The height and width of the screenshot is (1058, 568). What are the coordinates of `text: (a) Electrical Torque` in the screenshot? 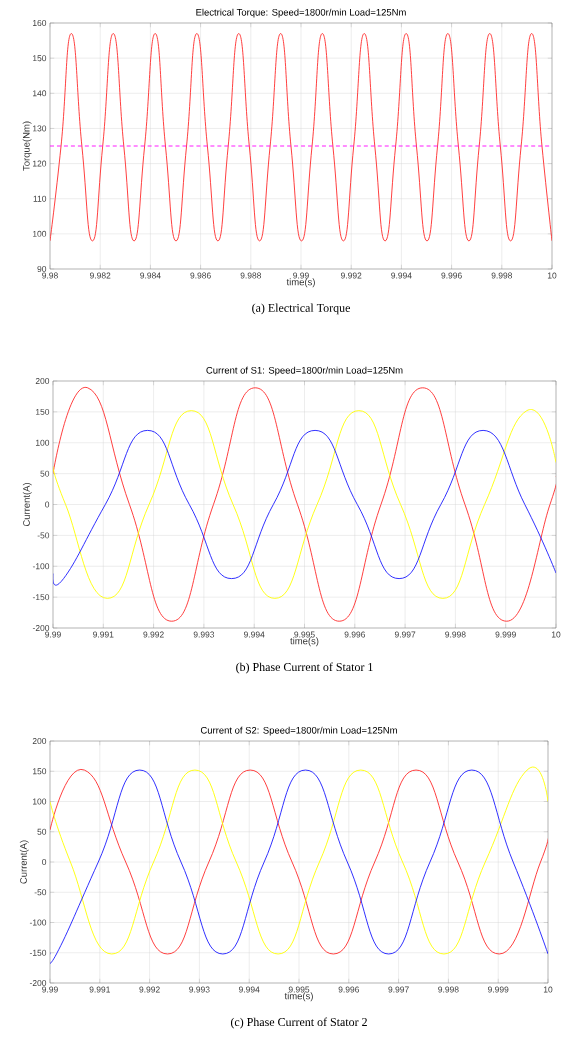 It's located at (301, 309).